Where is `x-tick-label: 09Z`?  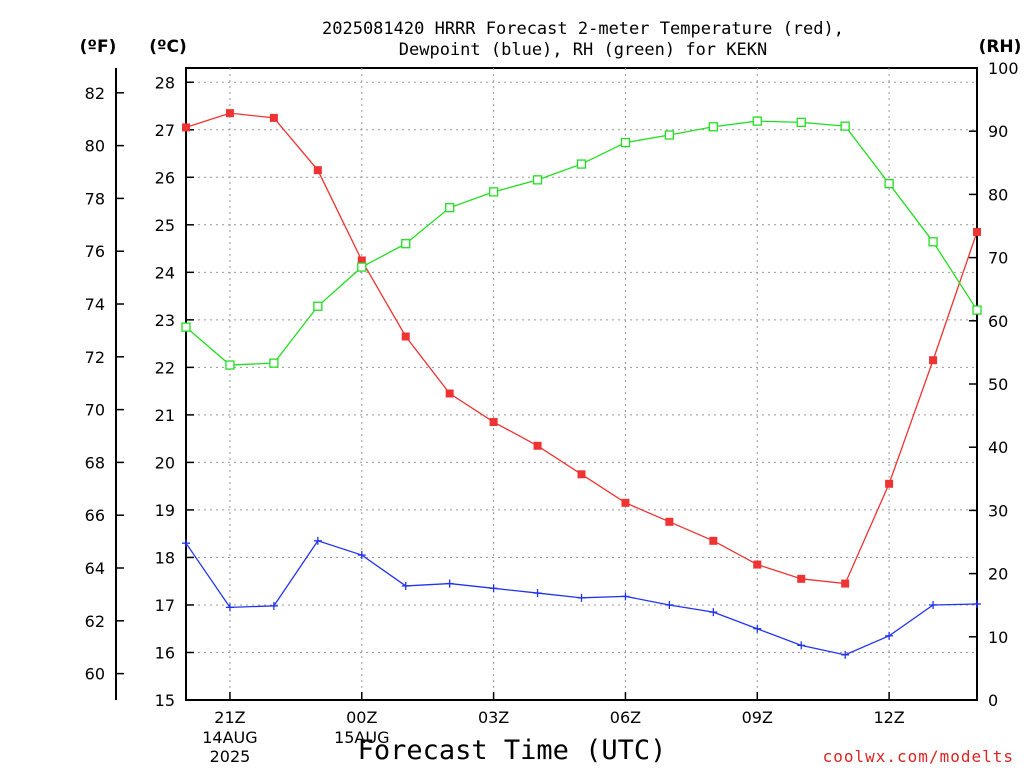 x-tick-label: 09Z is located at coordinates (757, 717).